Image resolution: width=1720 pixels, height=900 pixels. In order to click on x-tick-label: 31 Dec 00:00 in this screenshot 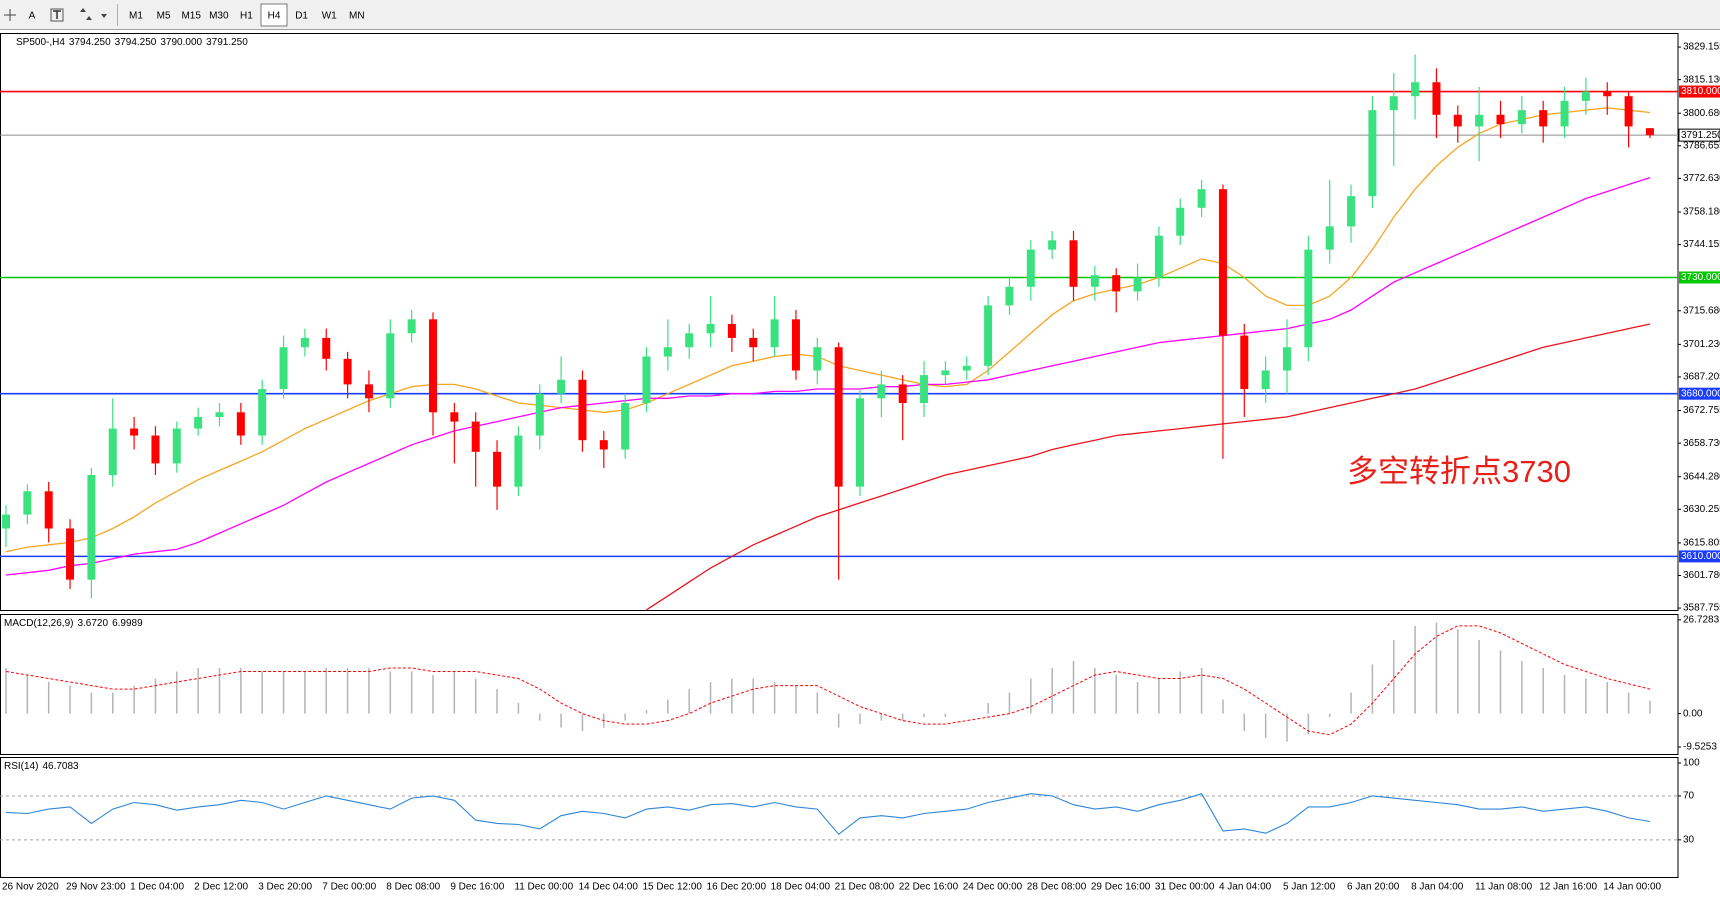, I will do `click(1185, 887)`.